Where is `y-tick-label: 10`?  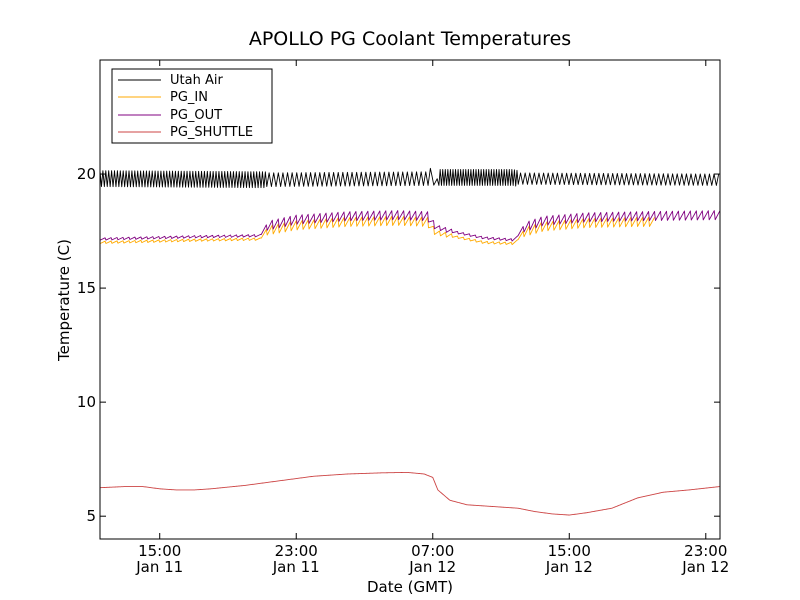
y-tick-label: 10 is located at coordinates (86, 402).